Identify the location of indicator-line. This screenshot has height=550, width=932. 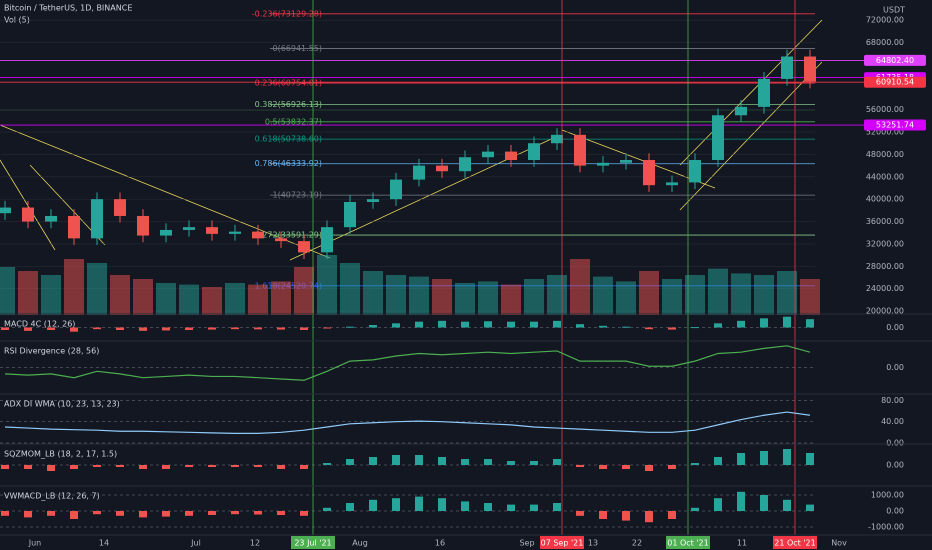
(407, 422).